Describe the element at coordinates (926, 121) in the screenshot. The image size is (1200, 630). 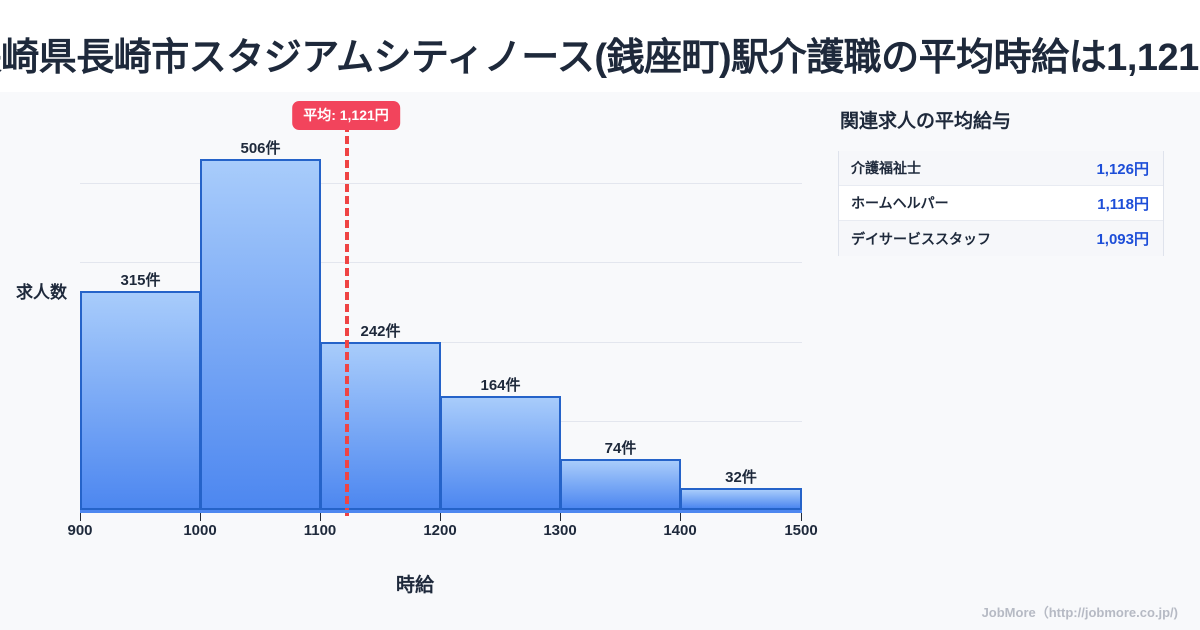
I see `related-salary-title: 関連求人の平均給与` at that location.